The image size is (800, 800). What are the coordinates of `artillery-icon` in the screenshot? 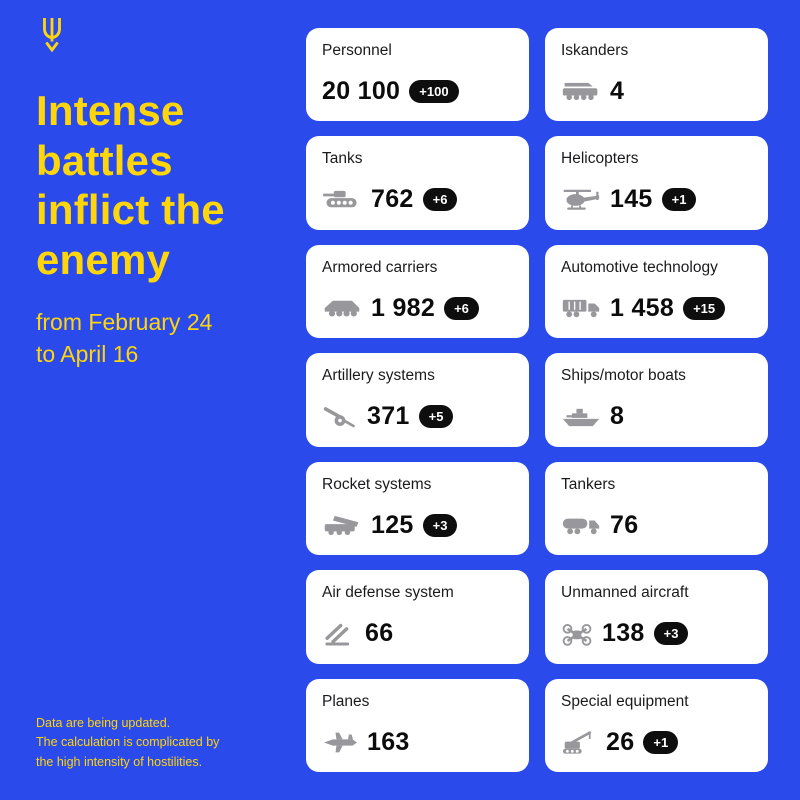 It's located at (340, 417).